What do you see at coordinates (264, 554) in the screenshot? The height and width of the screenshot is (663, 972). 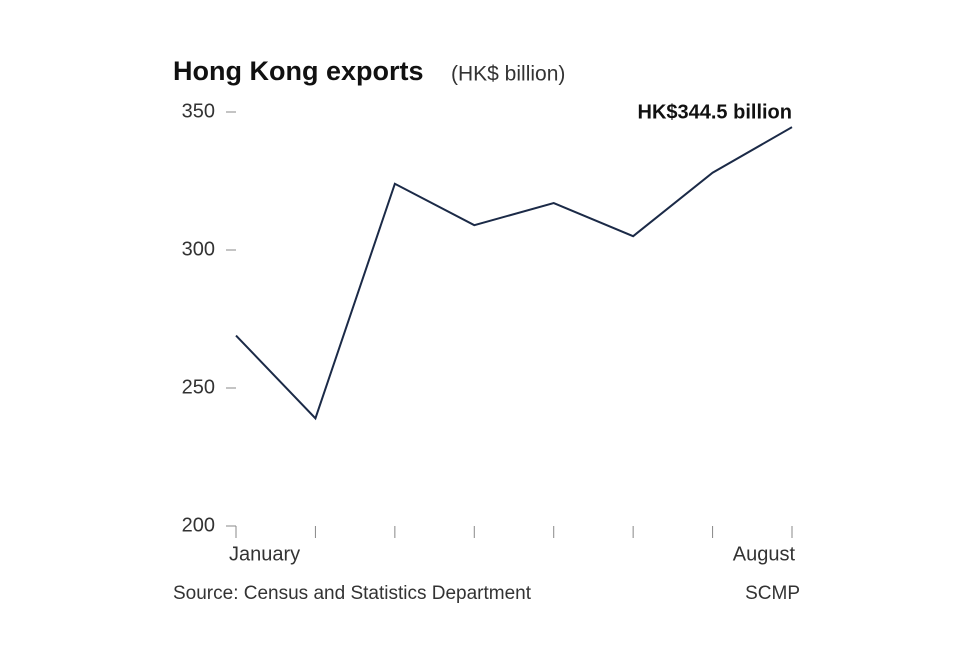 I see `x-tick-label: January` at bounding box center [264, 554].